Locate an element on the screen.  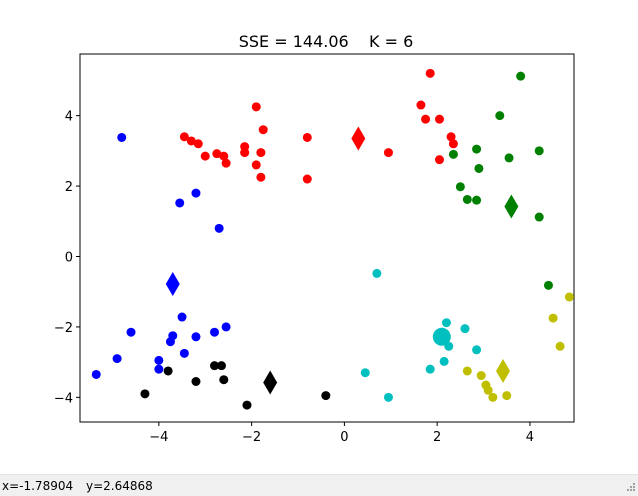
x-tick-label: −2 is located at coordinates (251, 437).